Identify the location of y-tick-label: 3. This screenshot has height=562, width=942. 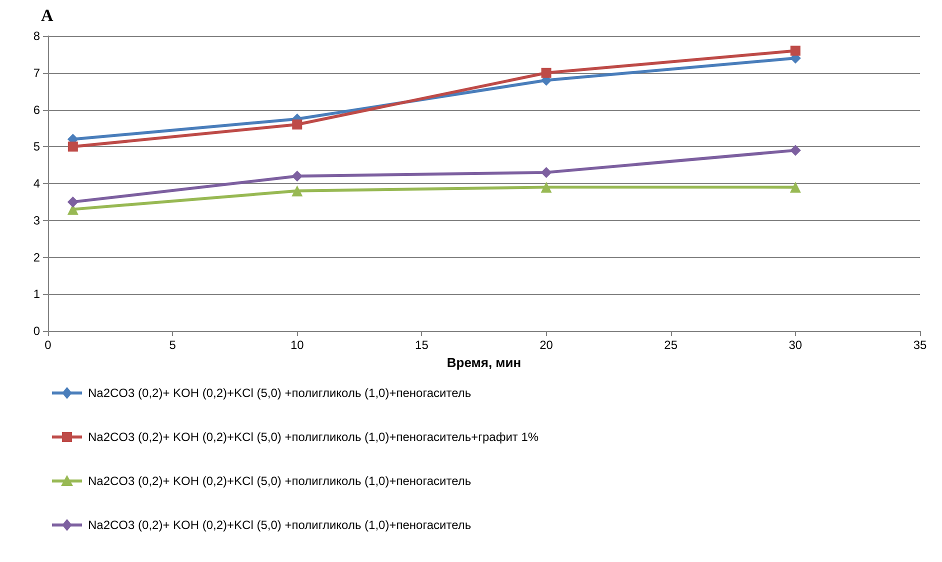
(36, 220).